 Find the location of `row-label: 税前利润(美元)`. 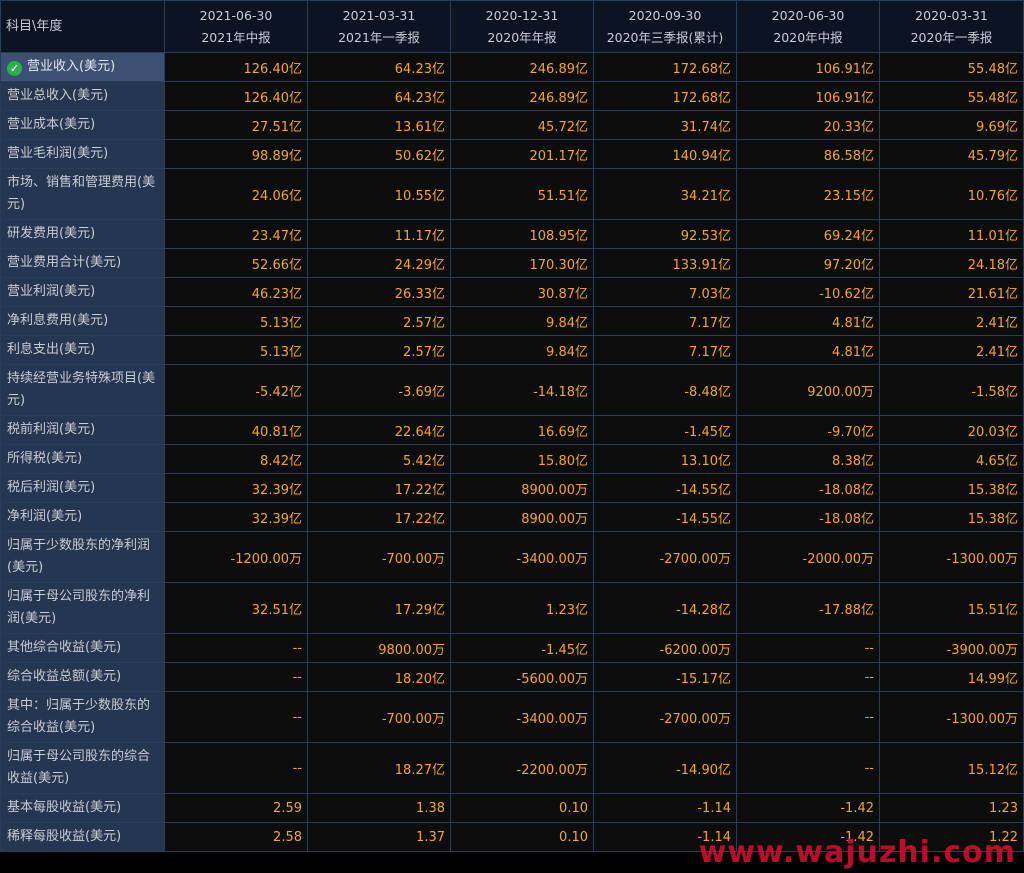

row-label: 税前利润(美元) is located at coordinates (82, 430).